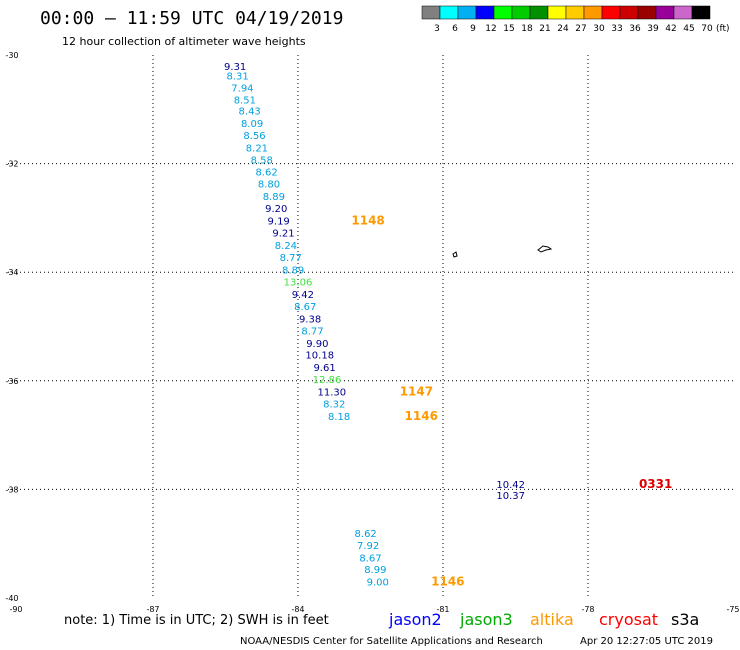  What do you see at coordinates (375, 570) in the screenshot?
I see `wave-height-label: 8.99` at bounding box center [375, 570].